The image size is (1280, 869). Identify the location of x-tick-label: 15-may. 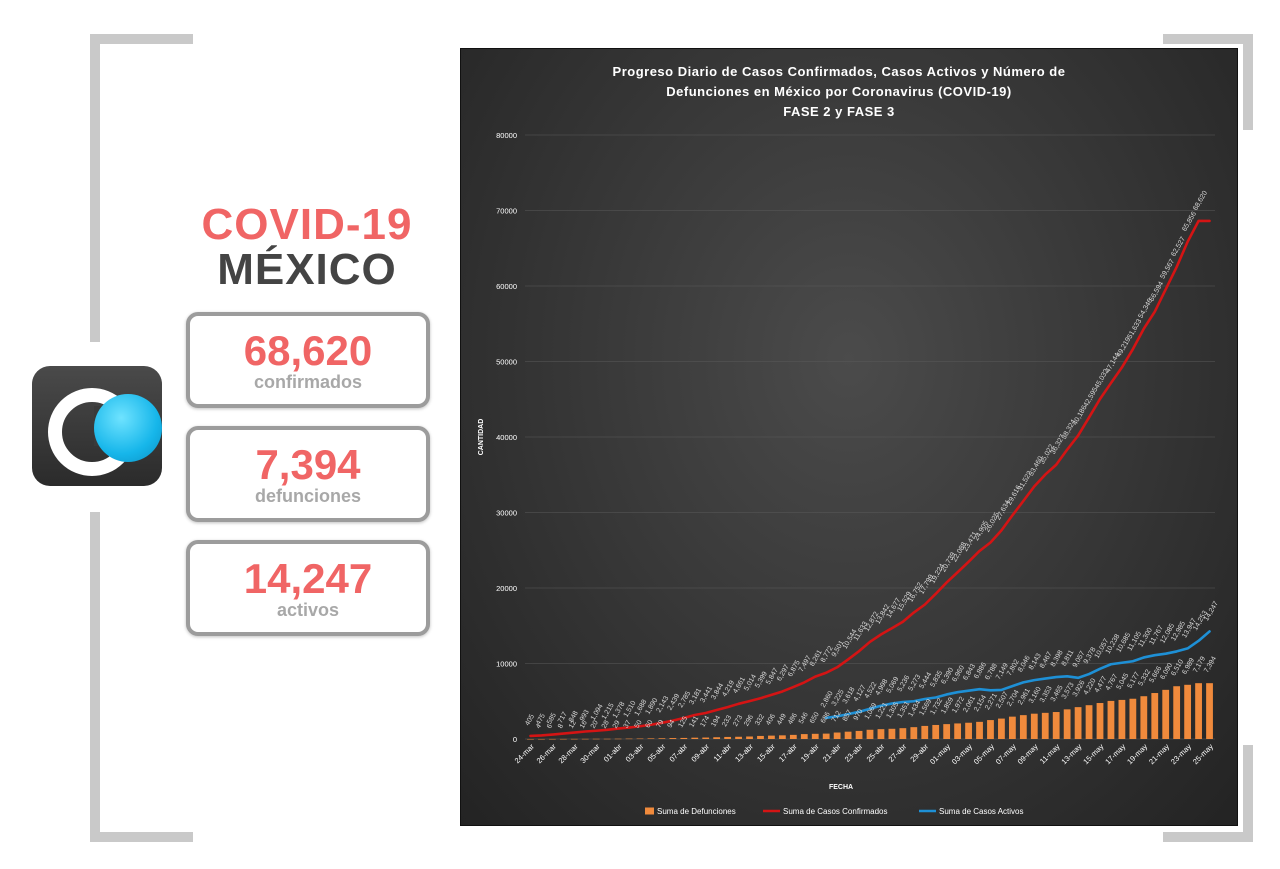
(1093, 754).